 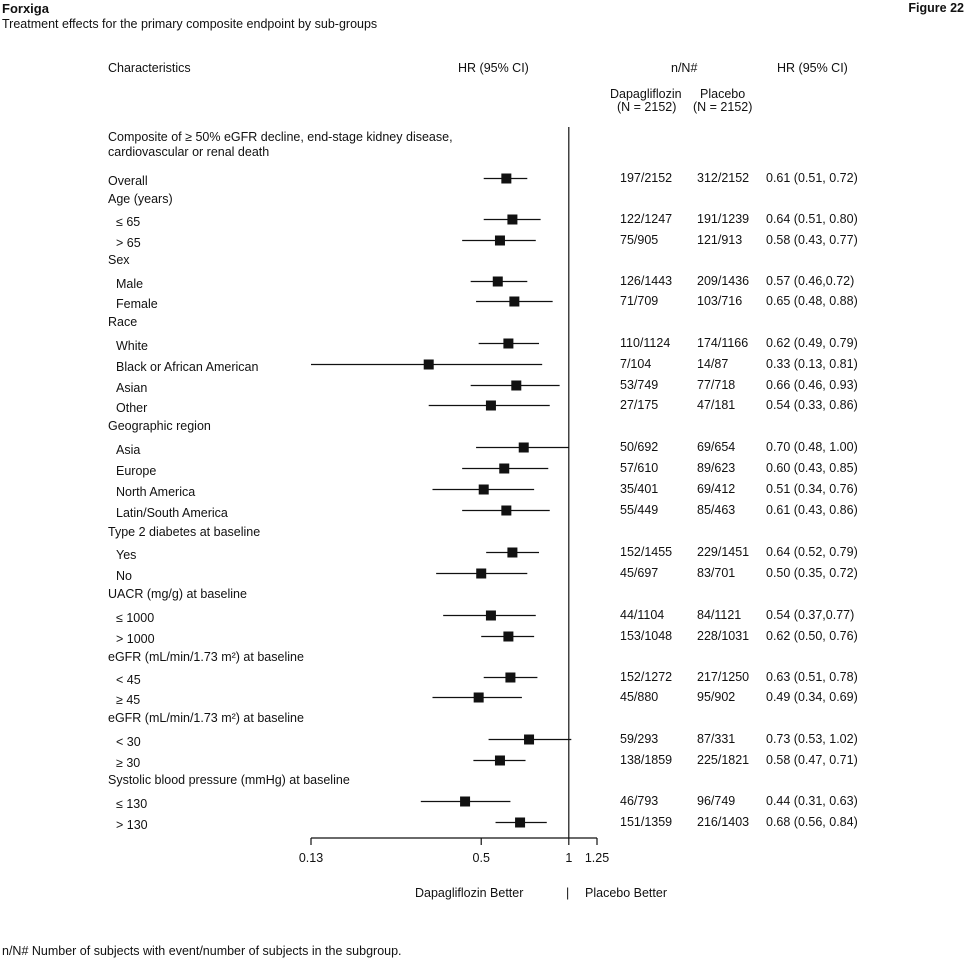 I want to click on placebo-header: Placebo, so click(x=723, y=94).